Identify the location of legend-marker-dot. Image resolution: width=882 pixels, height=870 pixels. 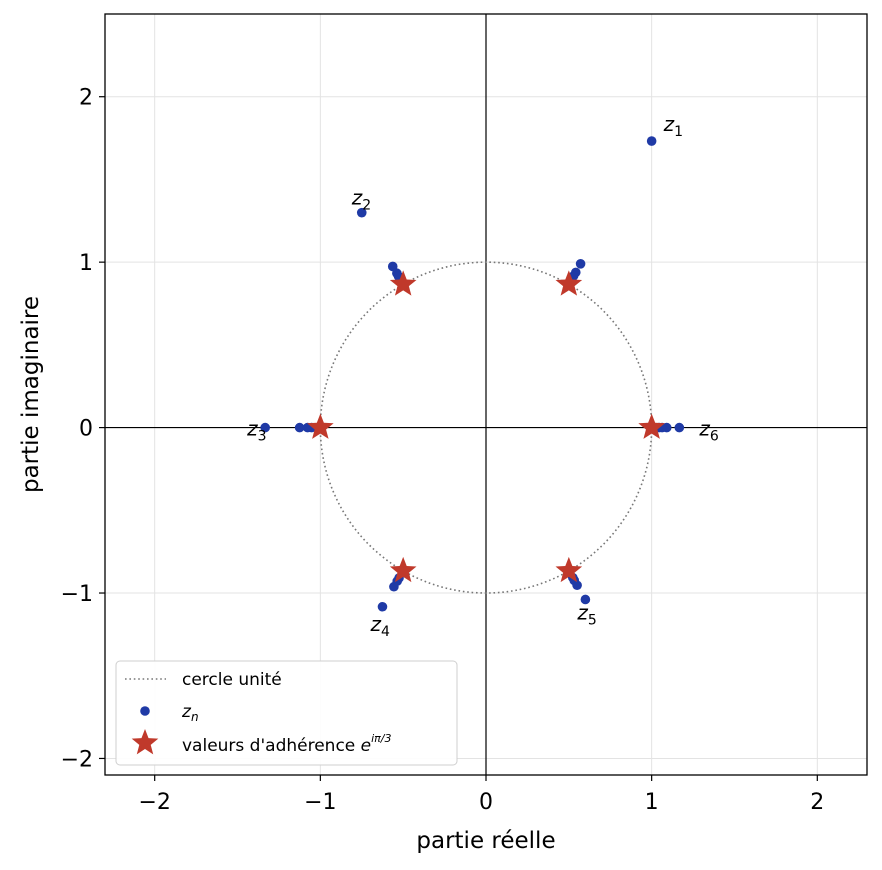
(145, 711).